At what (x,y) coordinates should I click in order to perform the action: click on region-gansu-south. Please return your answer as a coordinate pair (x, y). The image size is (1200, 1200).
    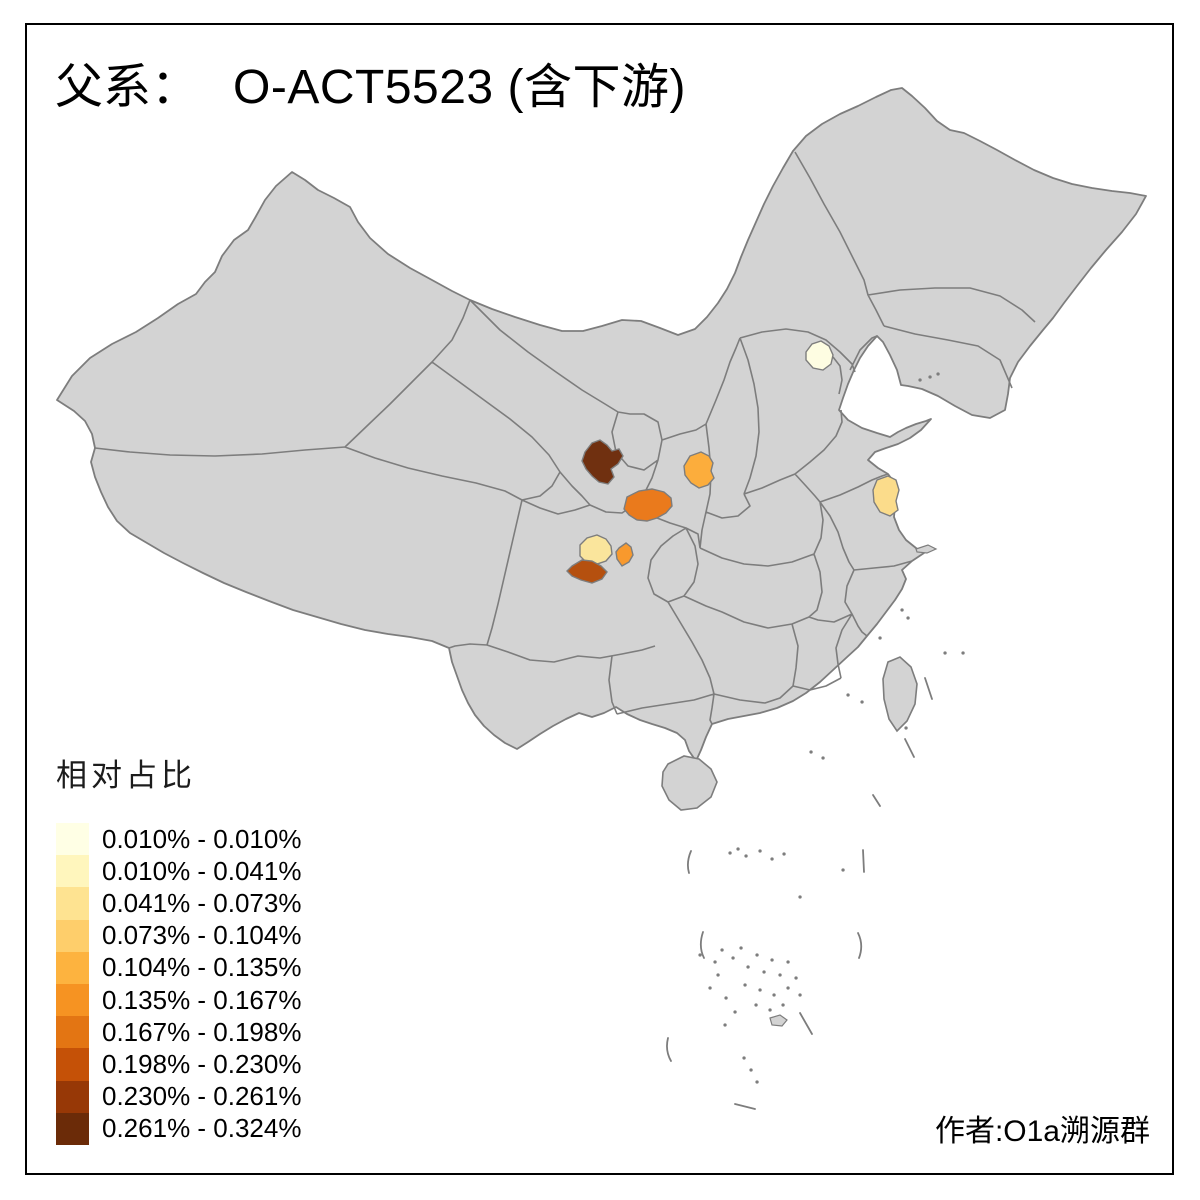
    Looking at the image, I should click on (602, 462).